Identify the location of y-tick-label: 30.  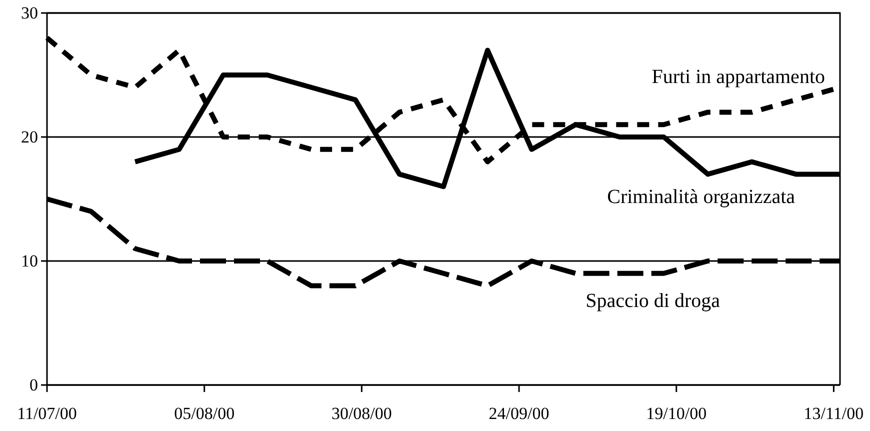
(29, 12).